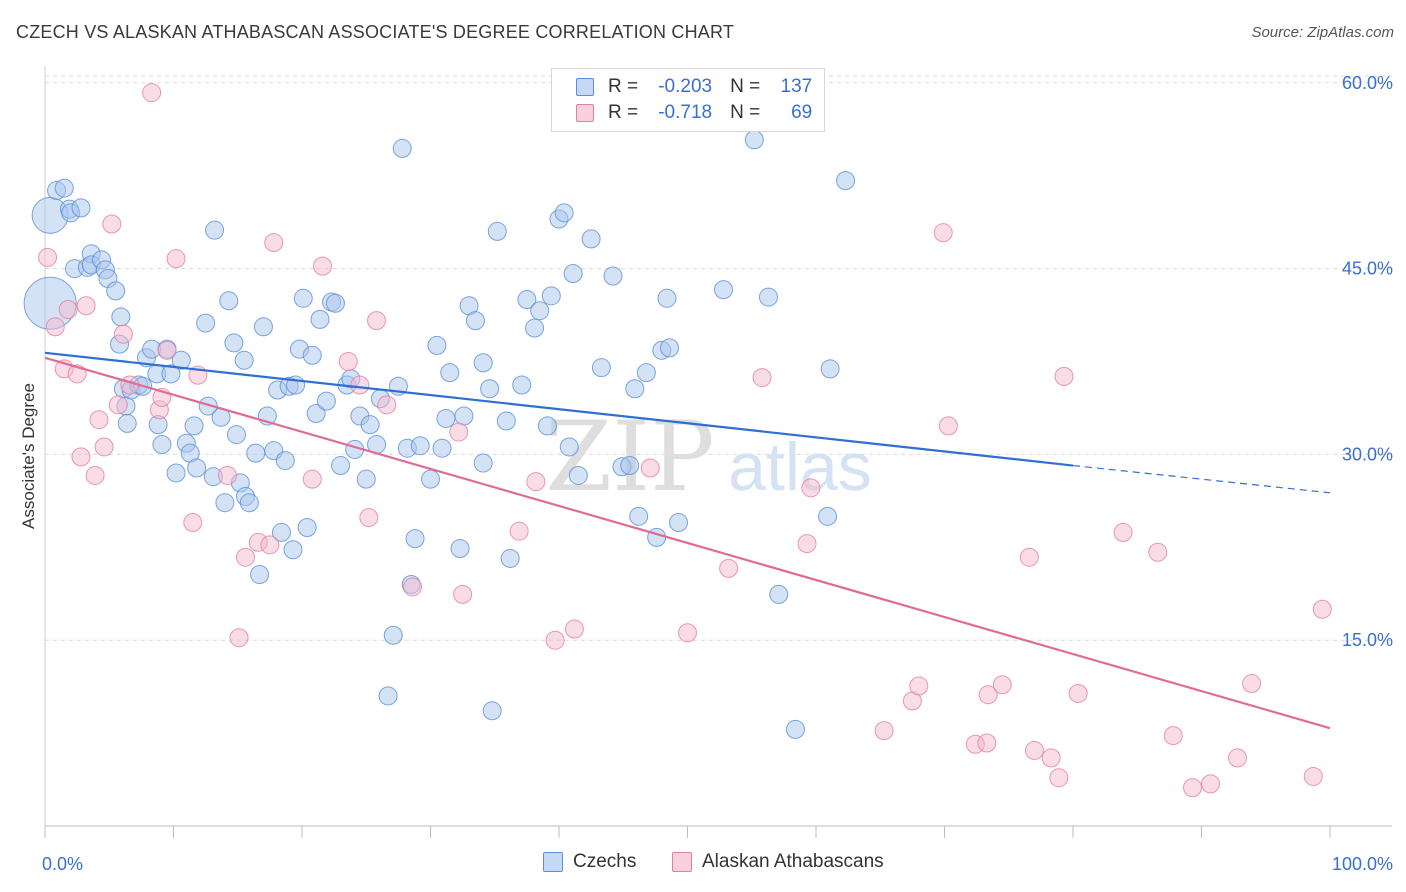 The image size is (1406, 892). Describe the element at coordinates (694, 87) in the screenshot. I see `legend-row-czechs: R = -0.203 N = 137` at that location.